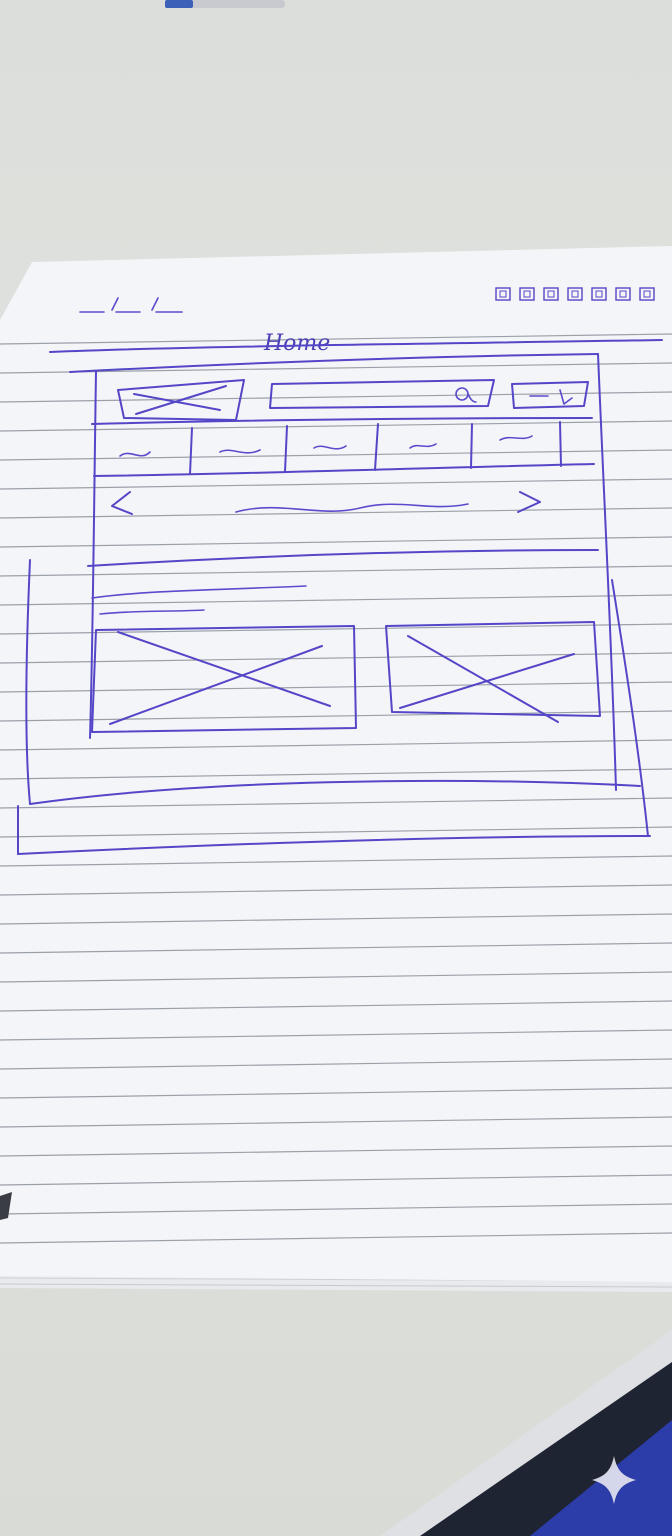  I want to click on chevron-left-icon, so click(122, 503).